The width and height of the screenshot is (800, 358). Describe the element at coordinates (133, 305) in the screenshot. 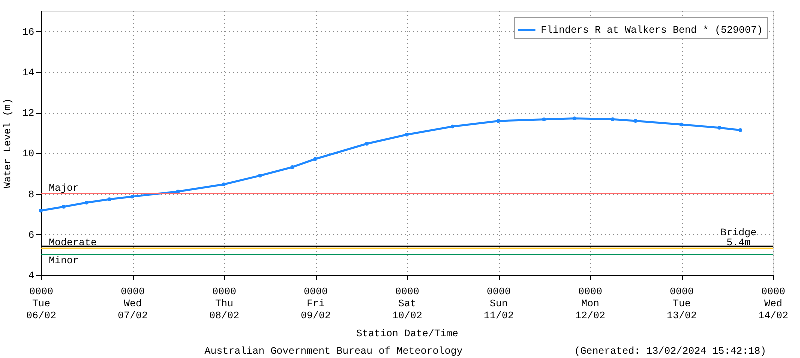

I see `x-tick-label: 0000 Wed 07/02` at that location.